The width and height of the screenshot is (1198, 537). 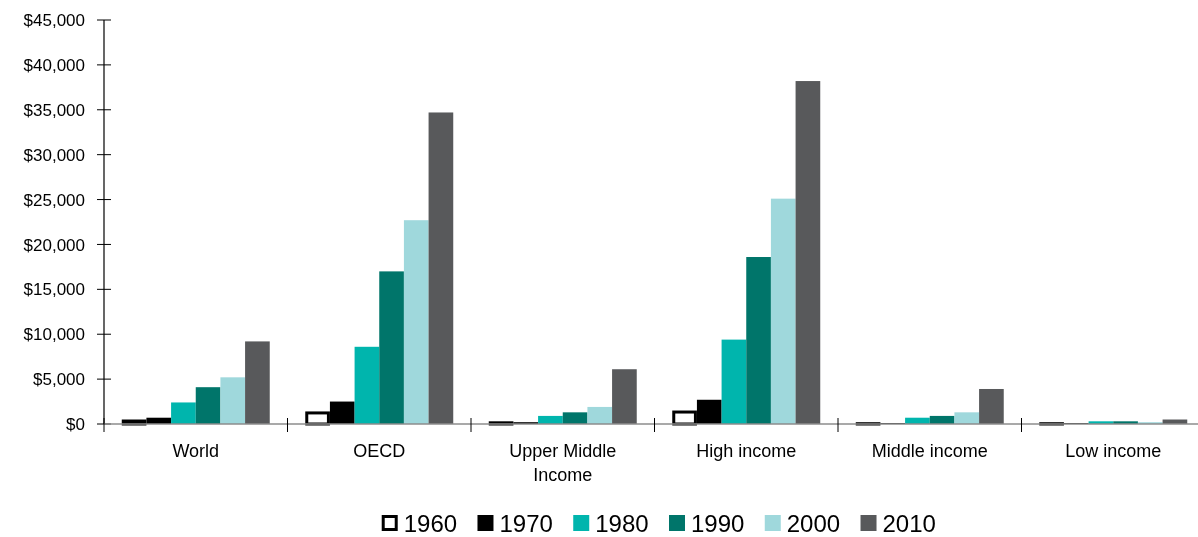 What do you see at coordinates (563, 463) in the screenshot?
I see `x-tick-label: Upper Middle Income` at bounding box center [563, 463].